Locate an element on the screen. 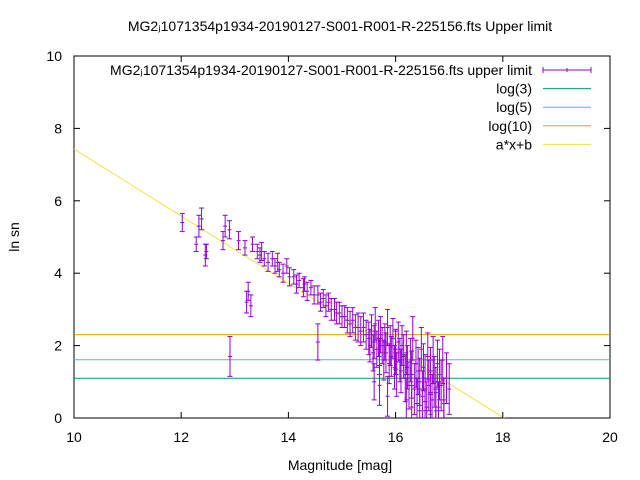 Image resolution: width=640 pixels, height=480 pixels. reference-lines is located at coordinates (342, 356).